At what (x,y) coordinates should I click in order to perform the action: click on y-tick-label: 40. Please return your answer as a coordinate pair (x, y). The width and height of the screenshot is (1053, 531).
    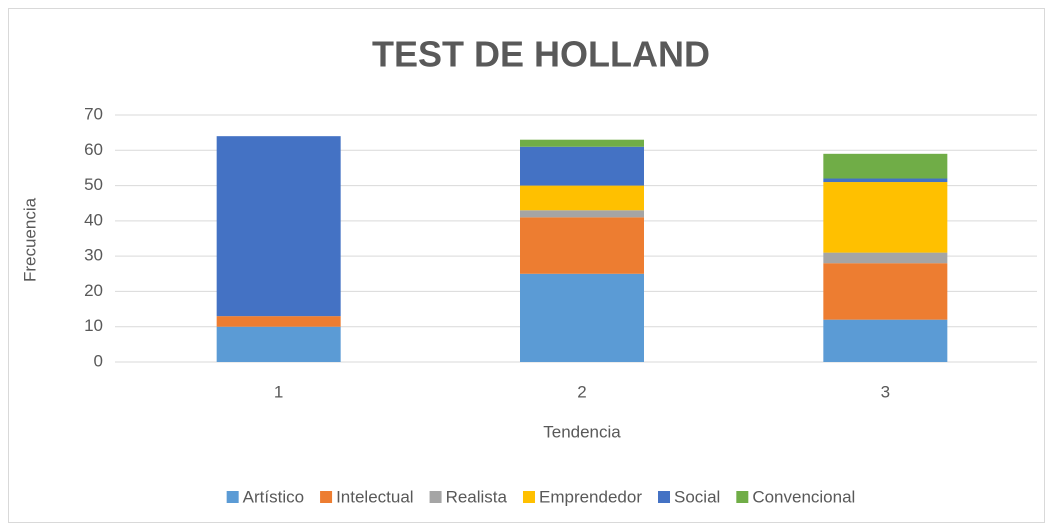
    Looking at the image, I should click on (93, 219).